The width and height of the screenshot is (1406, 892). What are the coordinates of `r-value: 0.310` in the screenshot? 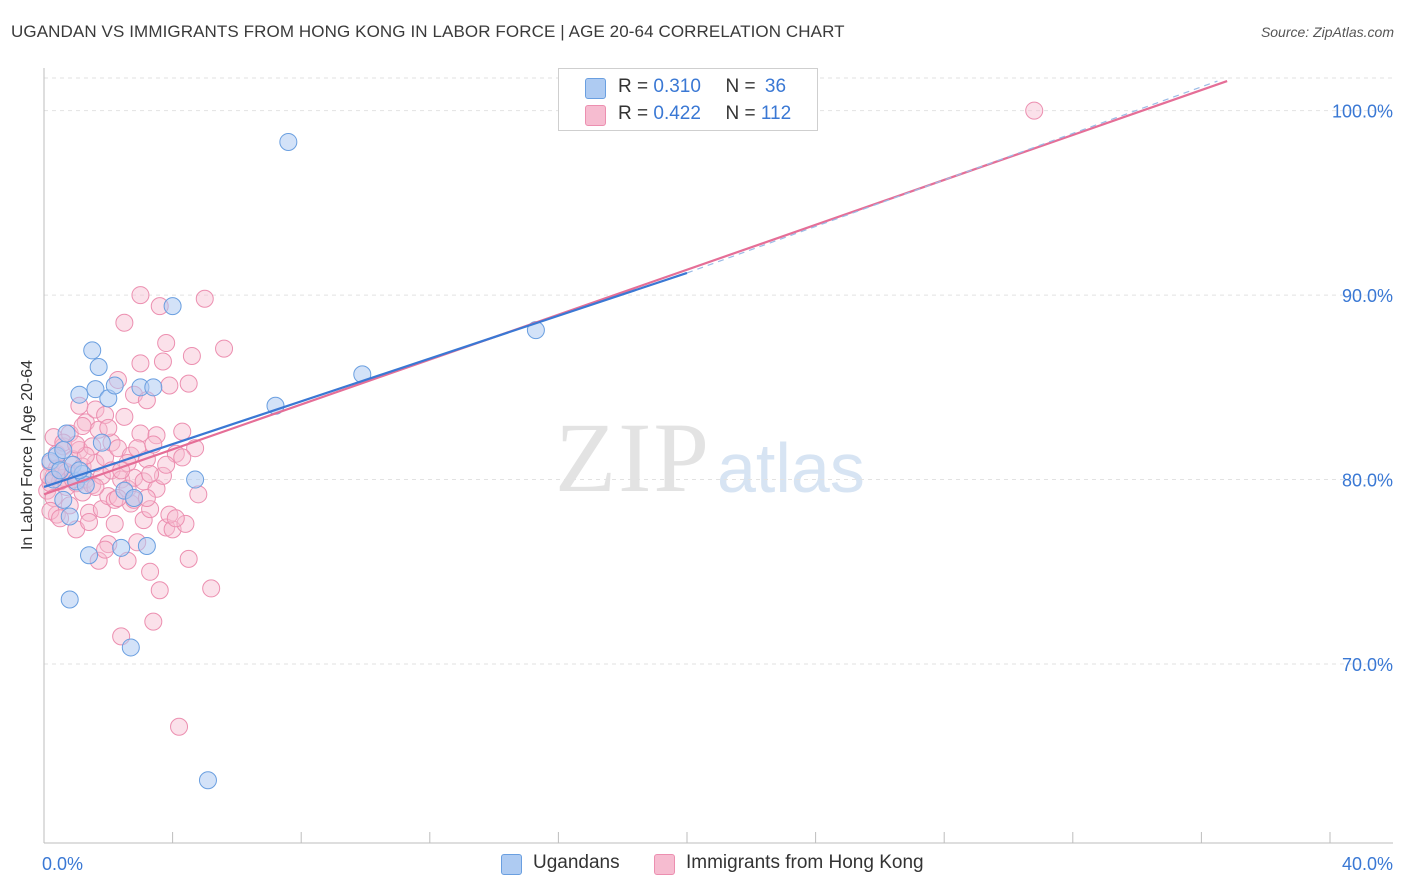 It's located at (677, 86).